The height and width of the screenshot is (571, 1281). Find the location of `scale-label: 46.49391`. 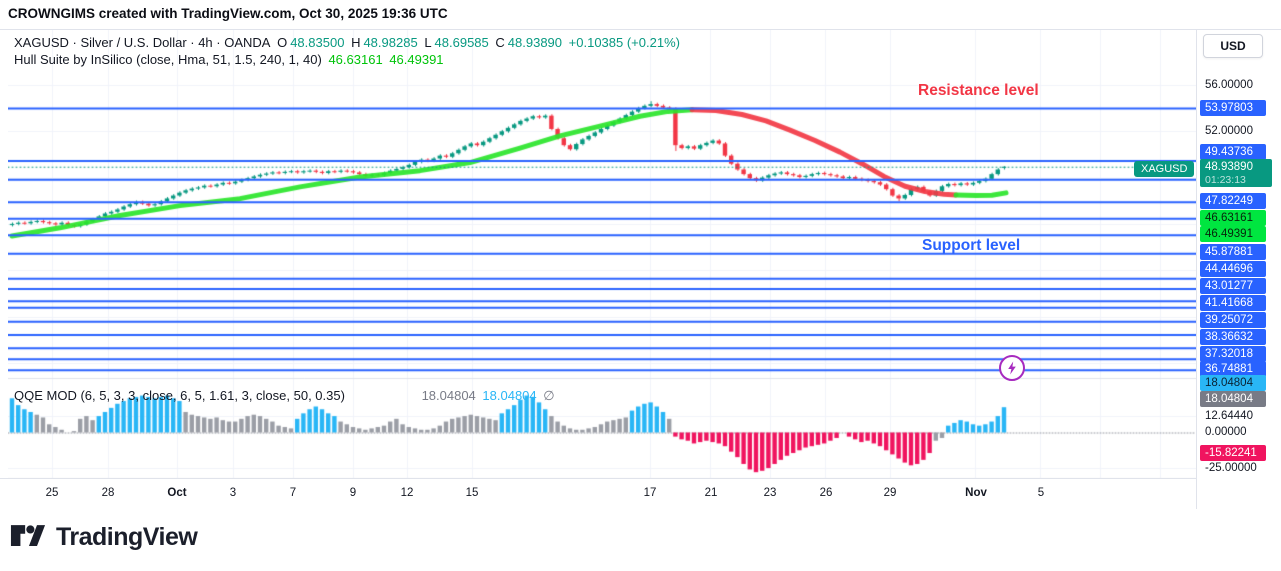

scale-label: 46.49391 is located at coordinates (1233, 234).